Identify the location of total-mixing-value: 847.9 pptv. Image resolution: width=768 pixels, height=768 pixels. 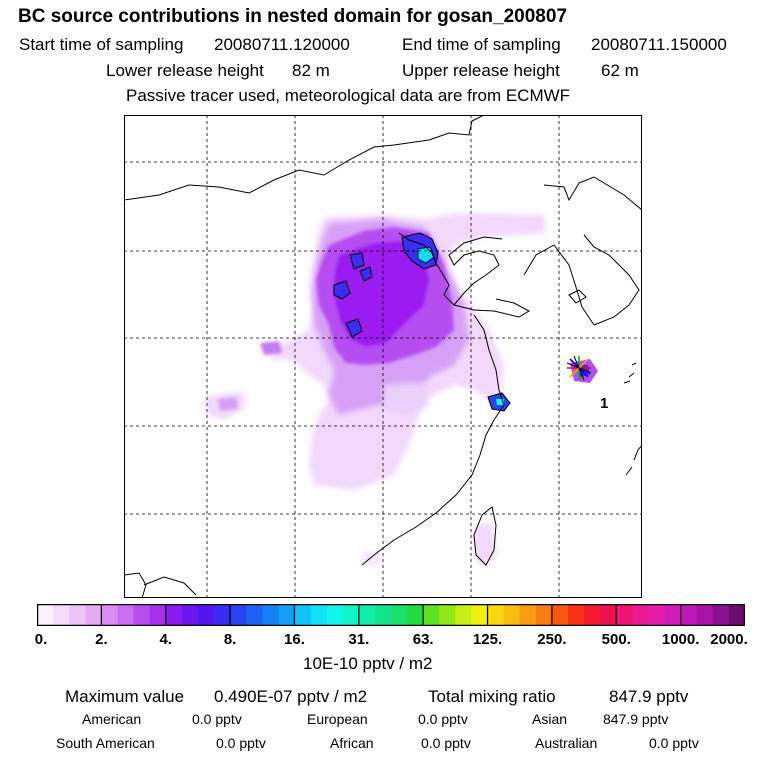
(649, 696).